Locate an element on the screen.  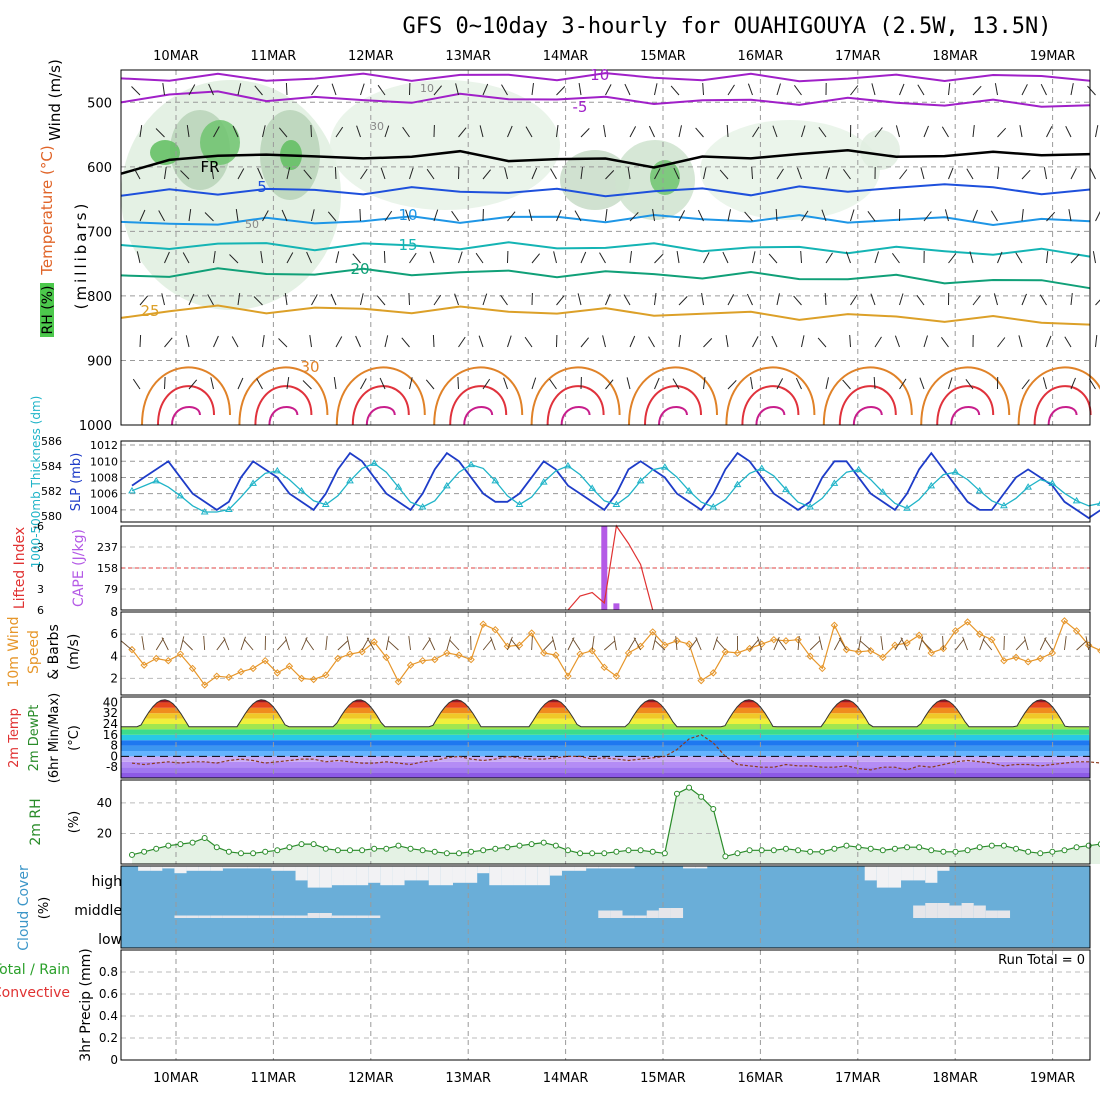
cape-tick-label: 79 is located at coordinates (111, 589).